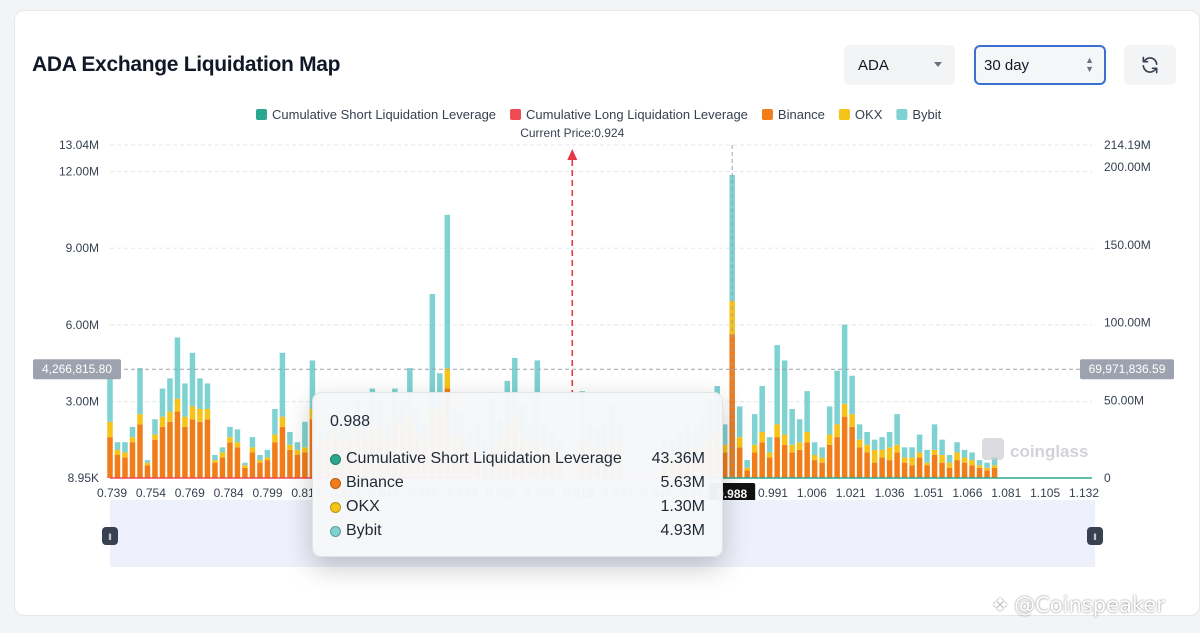 This screenshot has width=1200, height=633. What do you see at coordinates (151, 493) in the screenshot?
I see `x-tick-label: 0.754` at bounding box center [151, 493].